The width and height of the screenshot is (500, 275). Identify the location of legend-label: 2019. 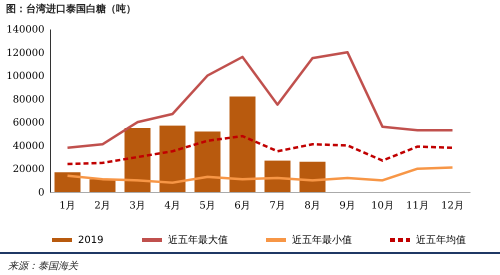
(91, 240).